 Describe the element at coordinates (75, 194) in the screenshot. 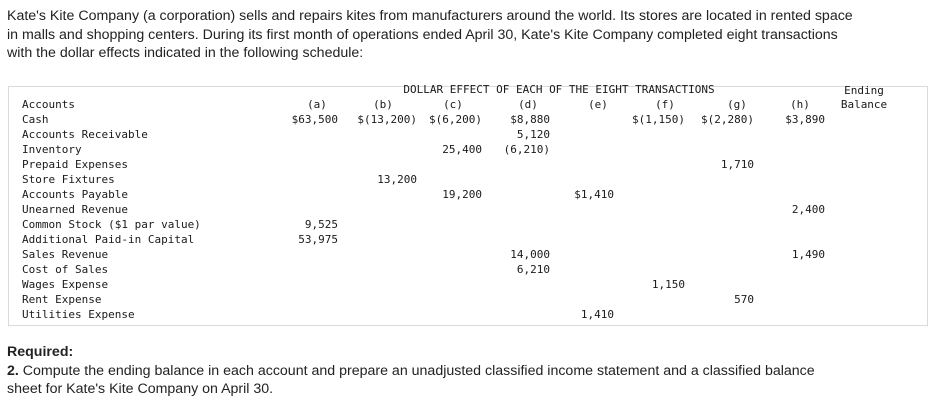

I see `account-name: Accounts Payable` at that location.